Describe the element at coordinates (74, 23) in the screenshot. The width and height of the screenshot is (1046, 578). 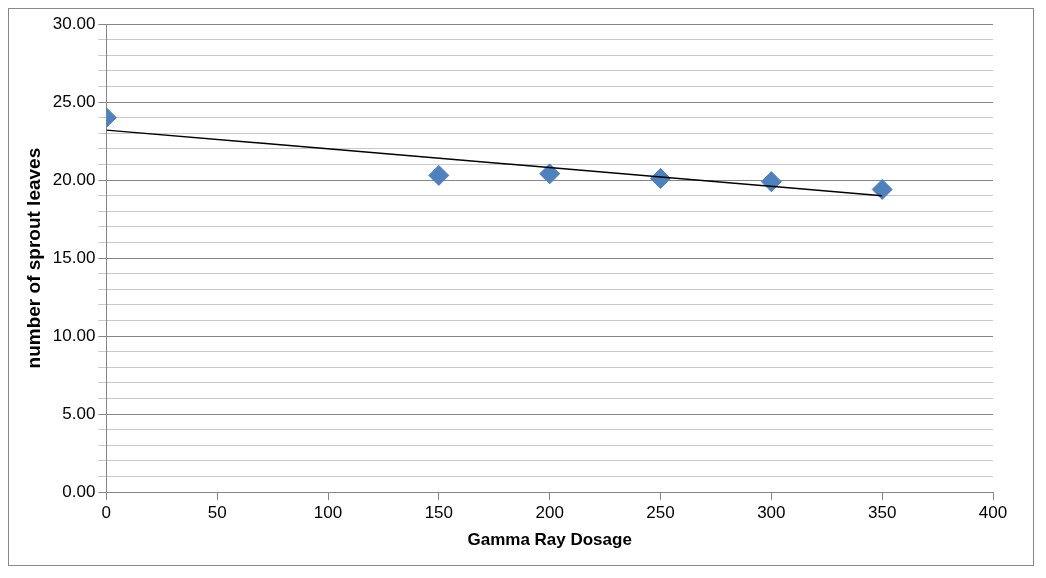
I see `y-tick-label: 30.00` at that location.